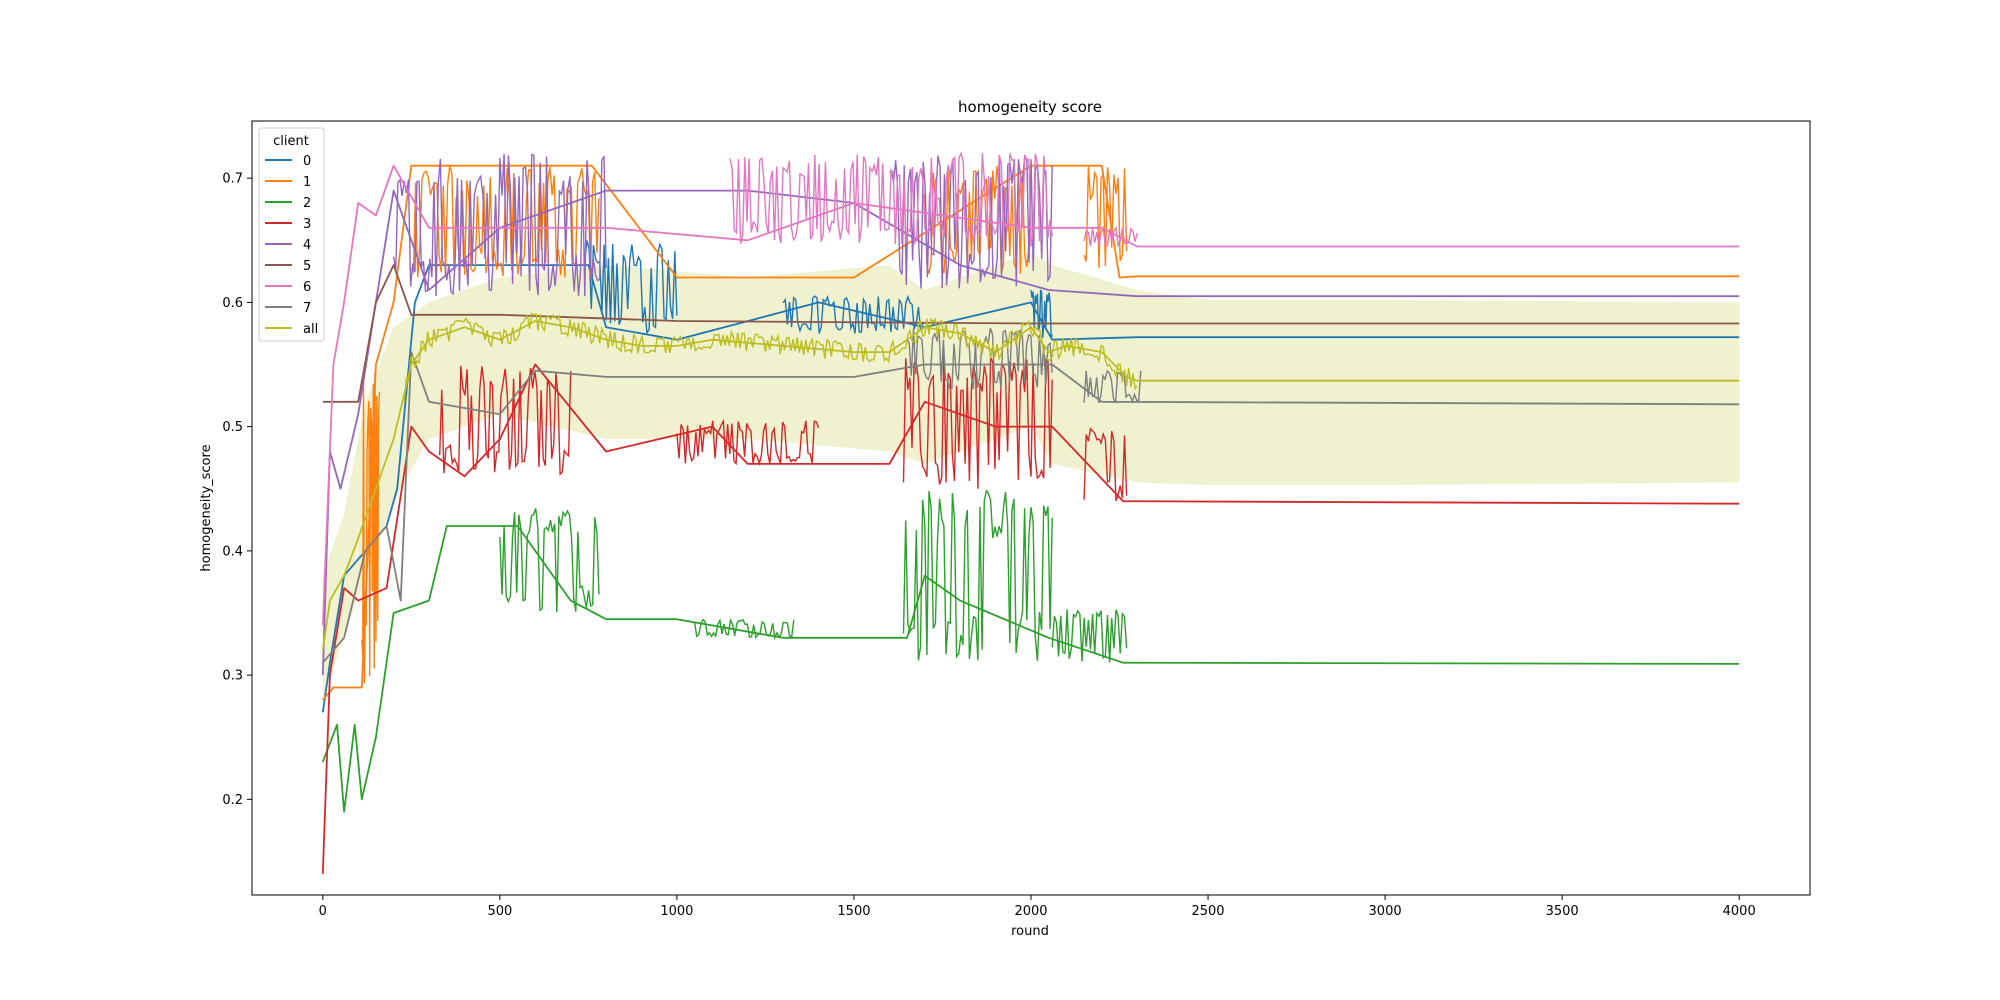  Describe the element at coordinates (307, 161) in the screenshot. I see `legend-label-0: 0` at that location.